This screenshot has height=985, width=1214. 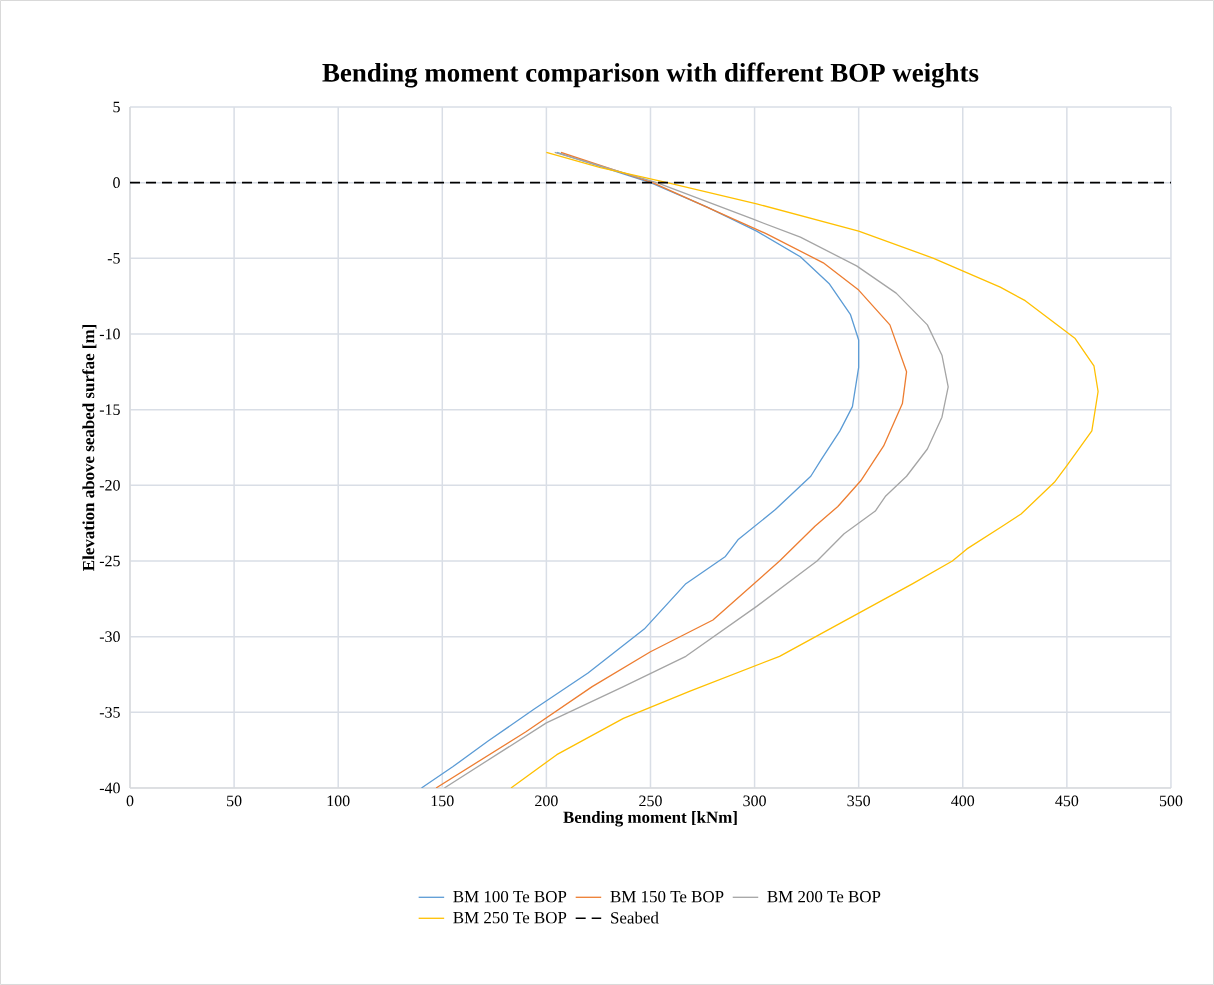 What do you see at coordinates (650, 819) in the screenshot?
I see `x-axis-title: Bending moment [kNm]` at bounding box center [650, 819].